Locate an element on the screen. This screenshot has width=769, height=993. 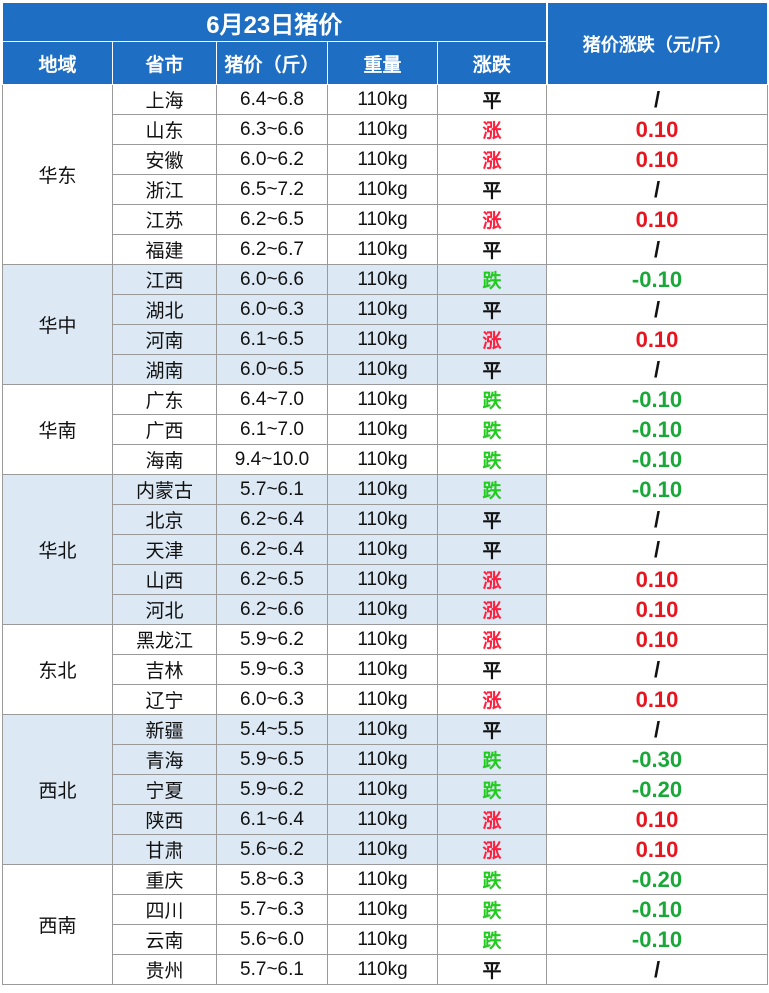
price-cell: 6.0~6.2 is located at coordinates (272, 159).